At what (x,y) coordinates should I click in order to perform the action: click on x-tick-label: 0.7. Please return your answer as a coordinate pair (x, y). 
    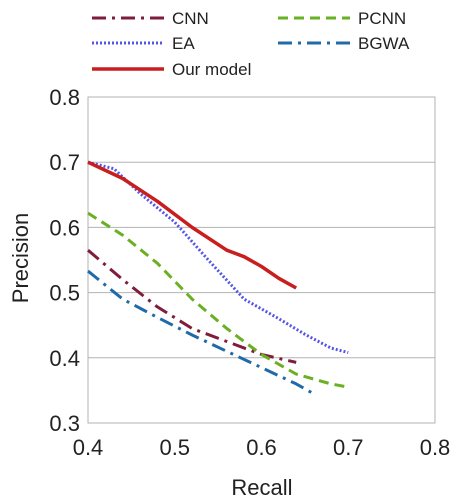
    Looking at the image, I should click on (348, 447).